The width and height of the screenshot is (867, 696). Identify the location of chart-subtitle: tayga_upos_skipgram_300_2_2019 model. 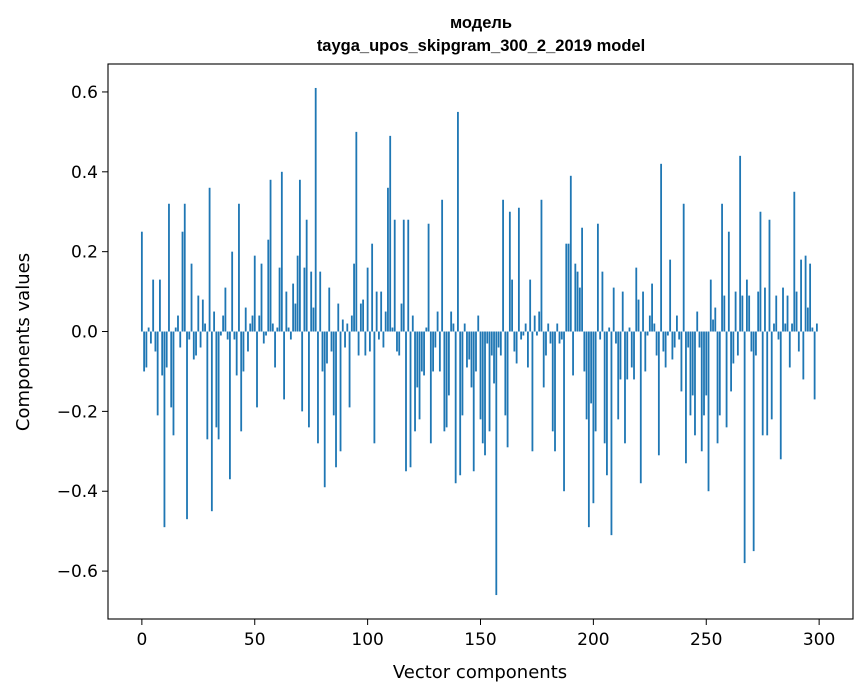
(481, 46).